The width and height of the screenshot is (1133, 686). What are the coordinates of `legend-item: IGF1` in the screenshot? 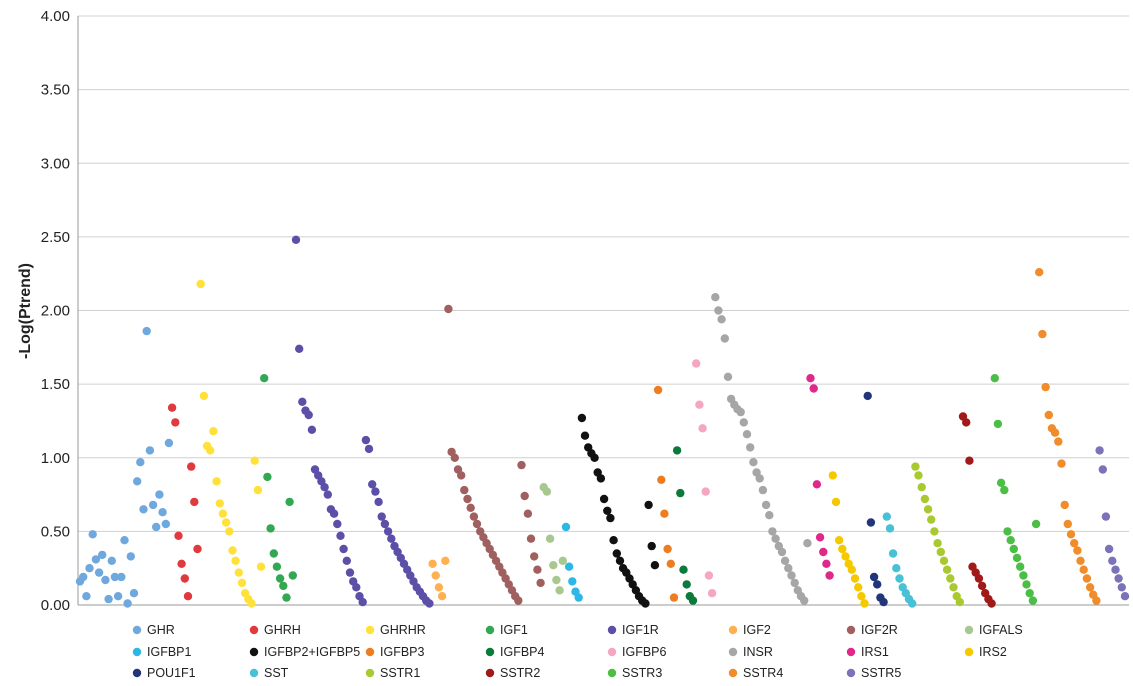 It's located at (506, 630).